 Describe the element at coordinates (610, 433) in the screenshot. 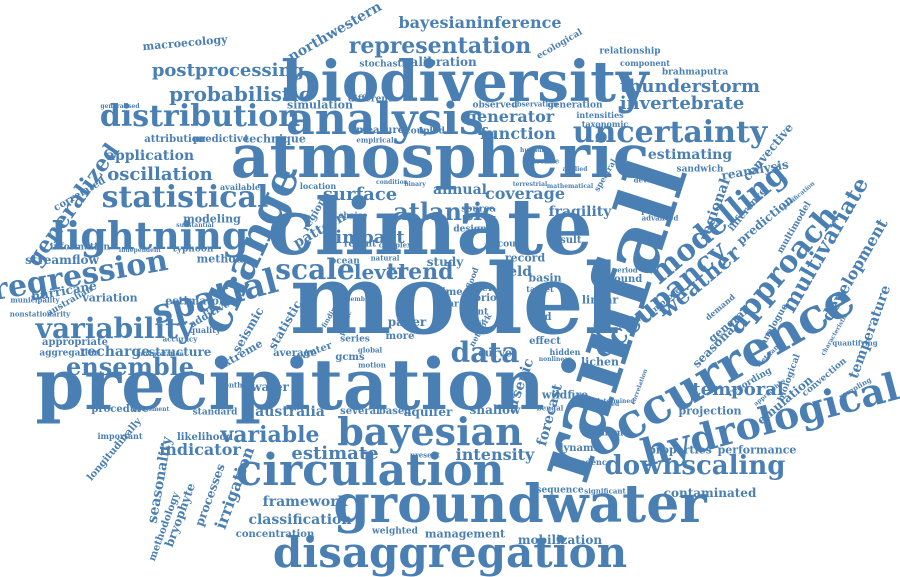

I see `word: scheme` at that location.